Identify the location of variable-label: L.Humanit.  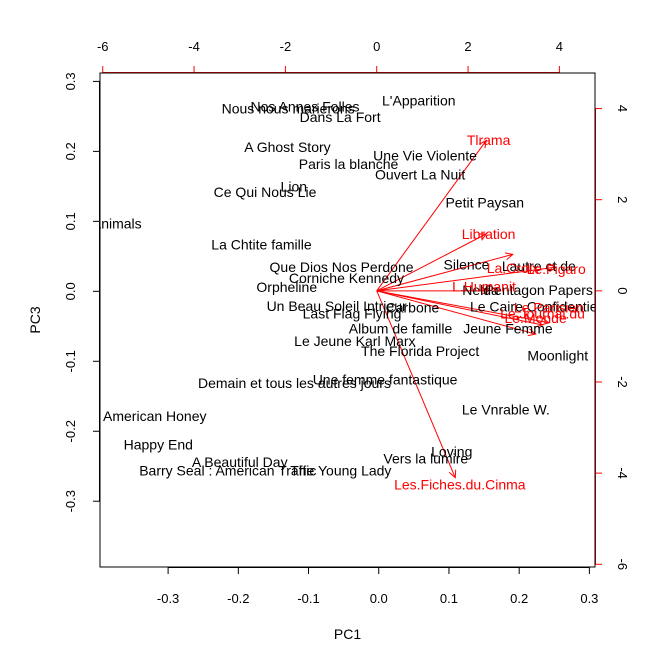
(484, 286).